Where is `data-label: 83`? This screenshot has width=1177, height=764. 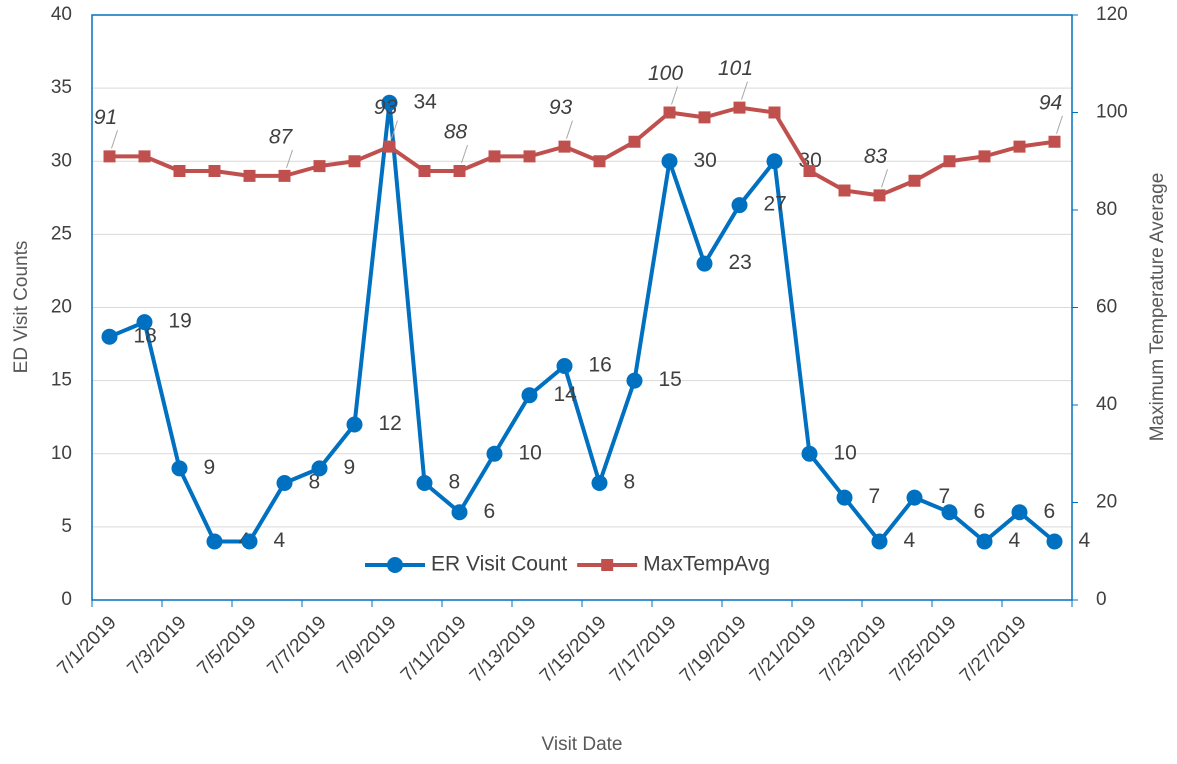
data-label: 83 is located at coordinates (876, 156).